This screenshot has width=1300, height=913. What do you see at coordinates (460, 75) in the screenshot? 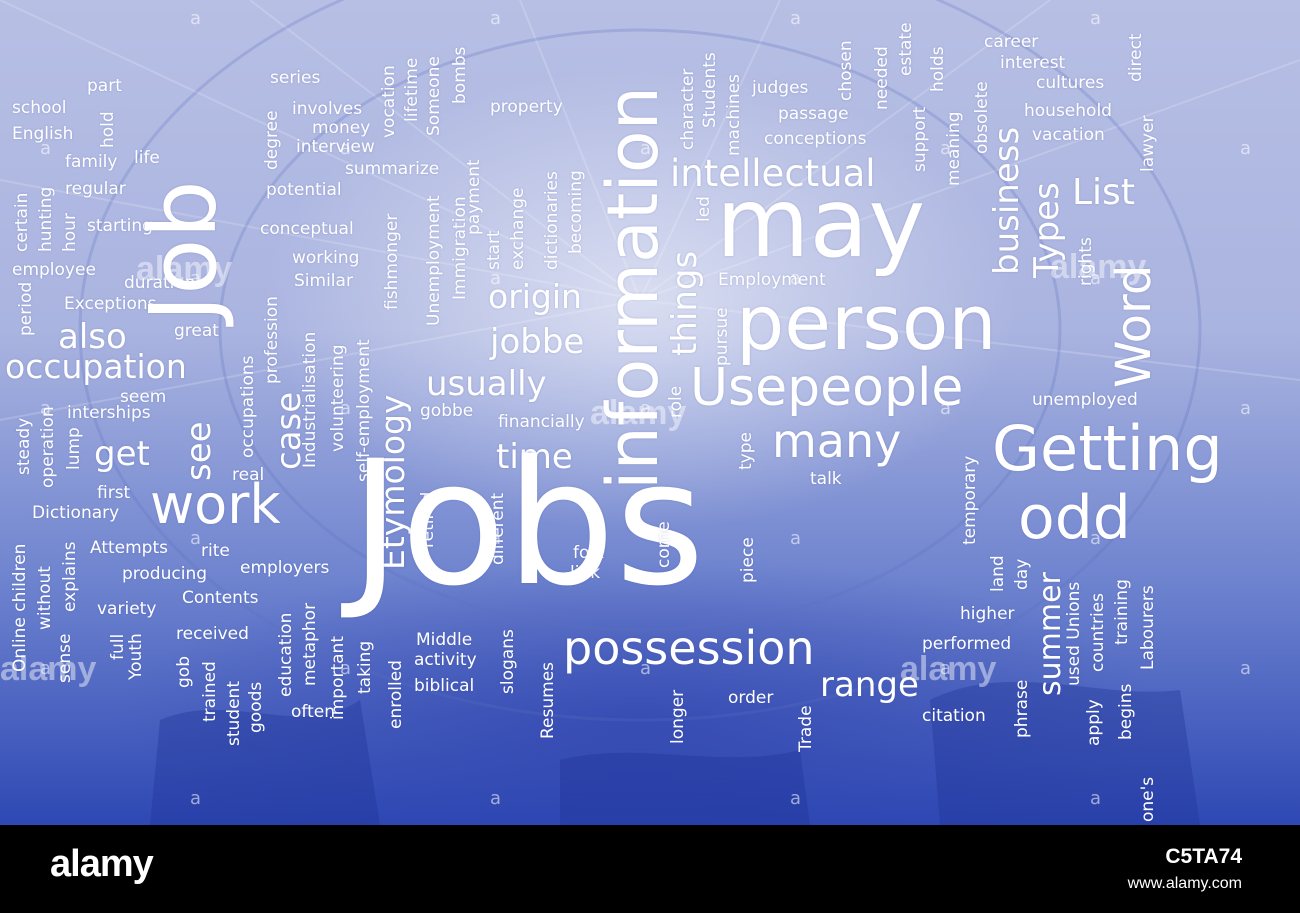
I see `cloud-word: bombs` at bounding box center [460, 75].